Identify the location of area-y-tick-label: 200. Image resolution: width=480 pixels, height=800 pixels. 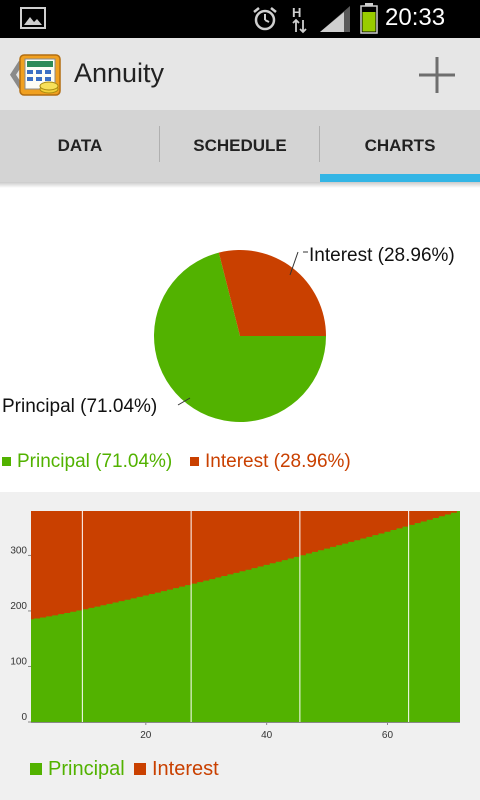
(18, 606).